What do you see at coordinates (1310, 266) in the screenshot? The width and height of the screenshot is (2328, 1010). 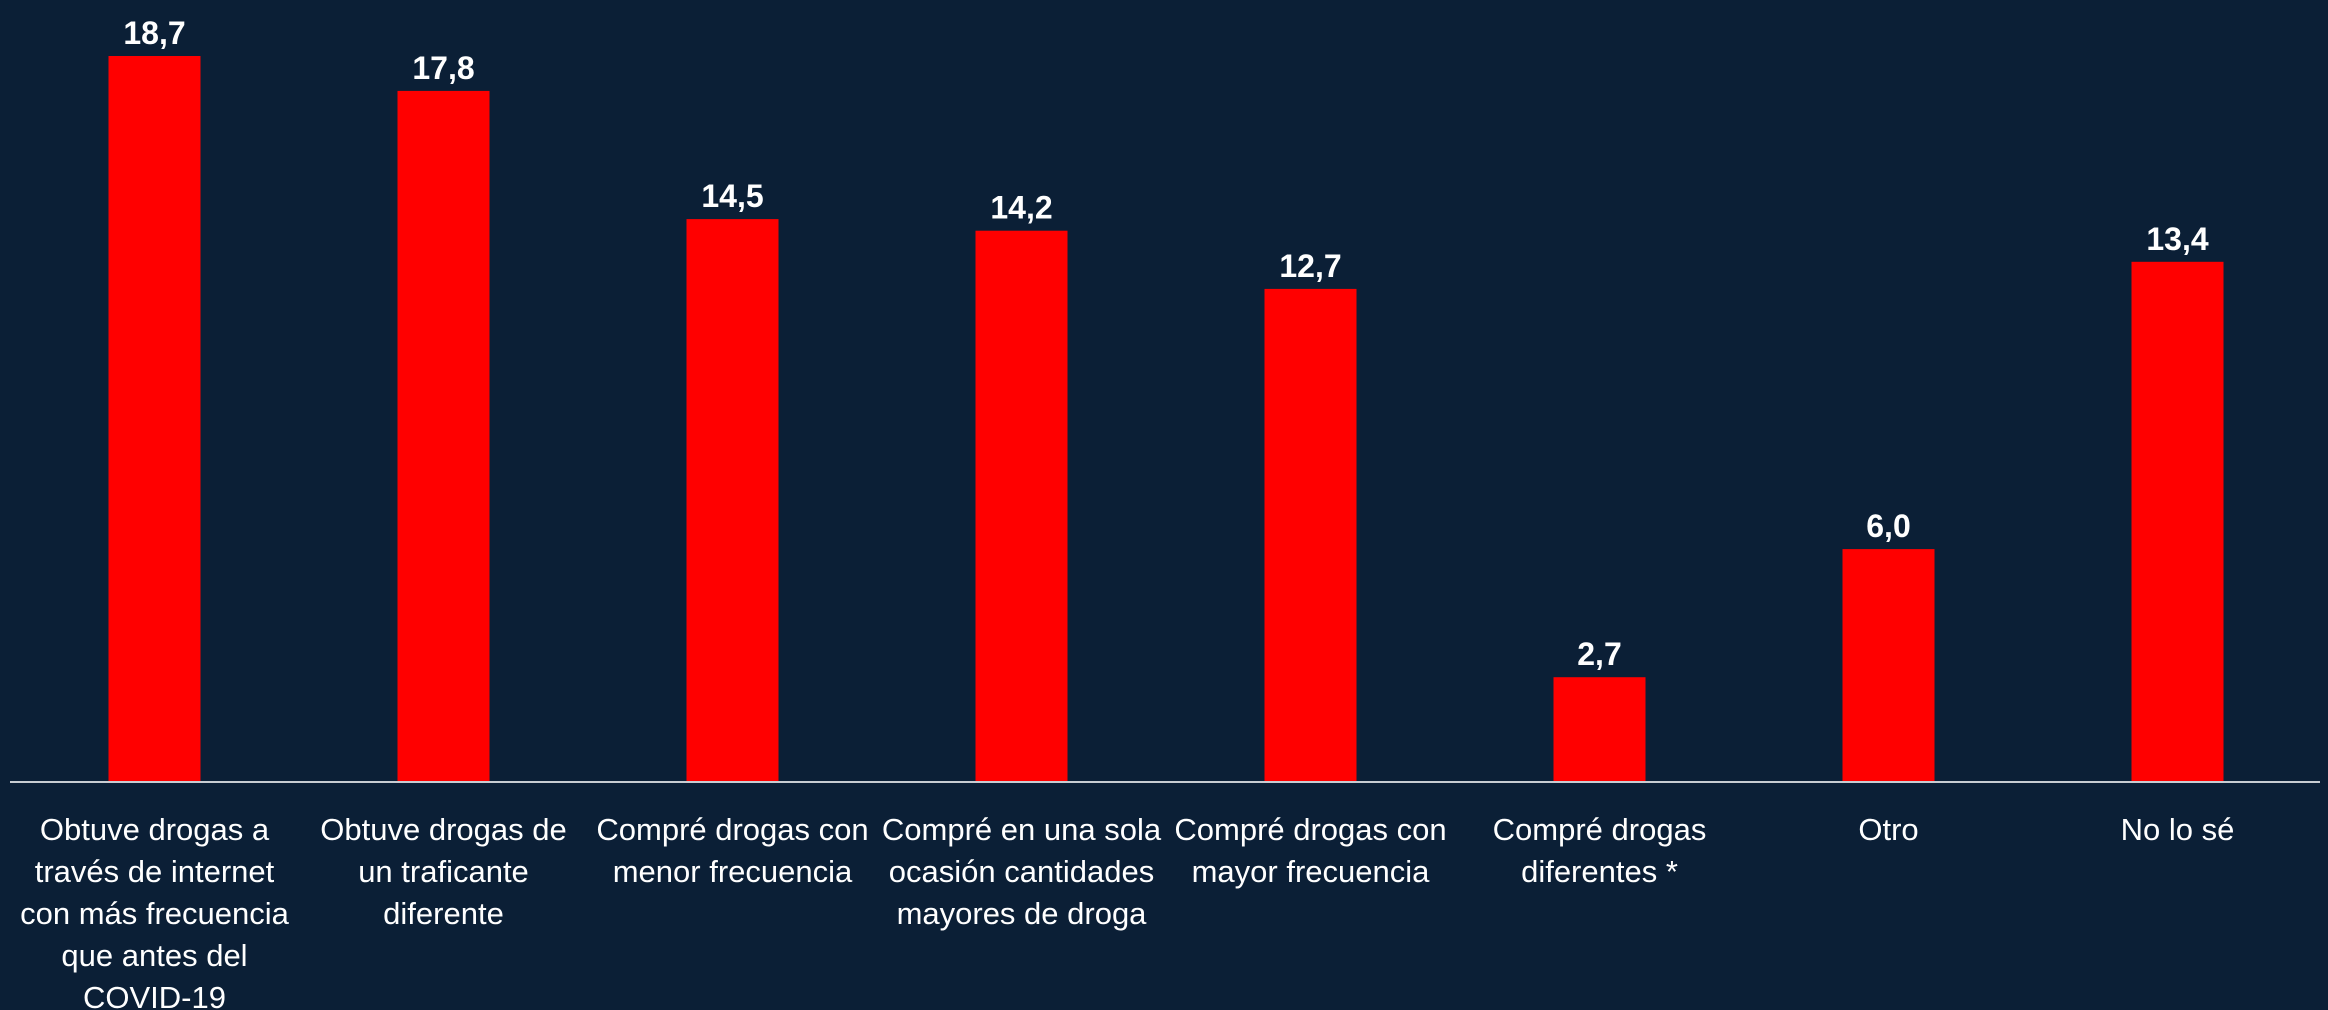 I see `value-label-5: 12,7` at bounding box center [1310, 266].